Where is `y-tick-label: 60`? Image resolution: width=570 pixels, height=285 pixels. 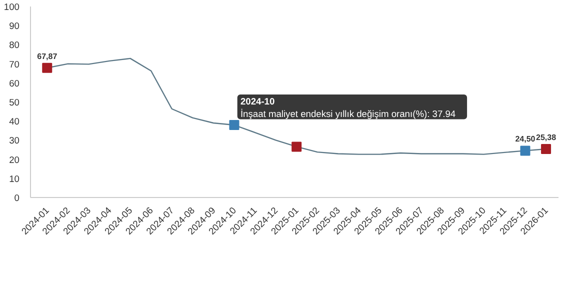
y-tick-label: 60 is located at coordinates (14, 83).